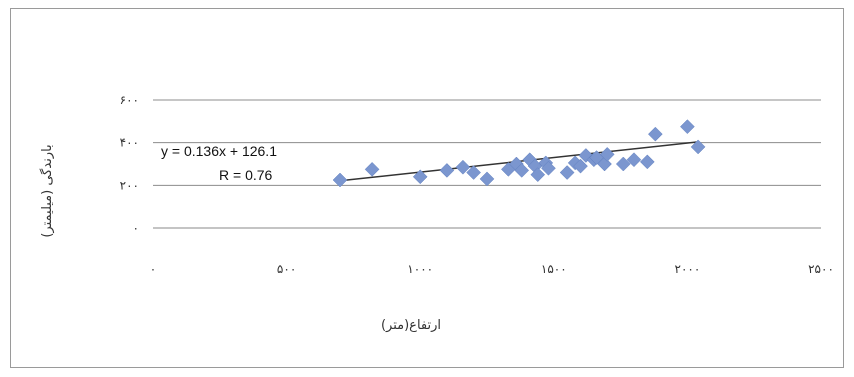 The width and height of the screenshot is (854, 377). I want to click on y-tick-label: ۶۰۰, so click(129, 100).